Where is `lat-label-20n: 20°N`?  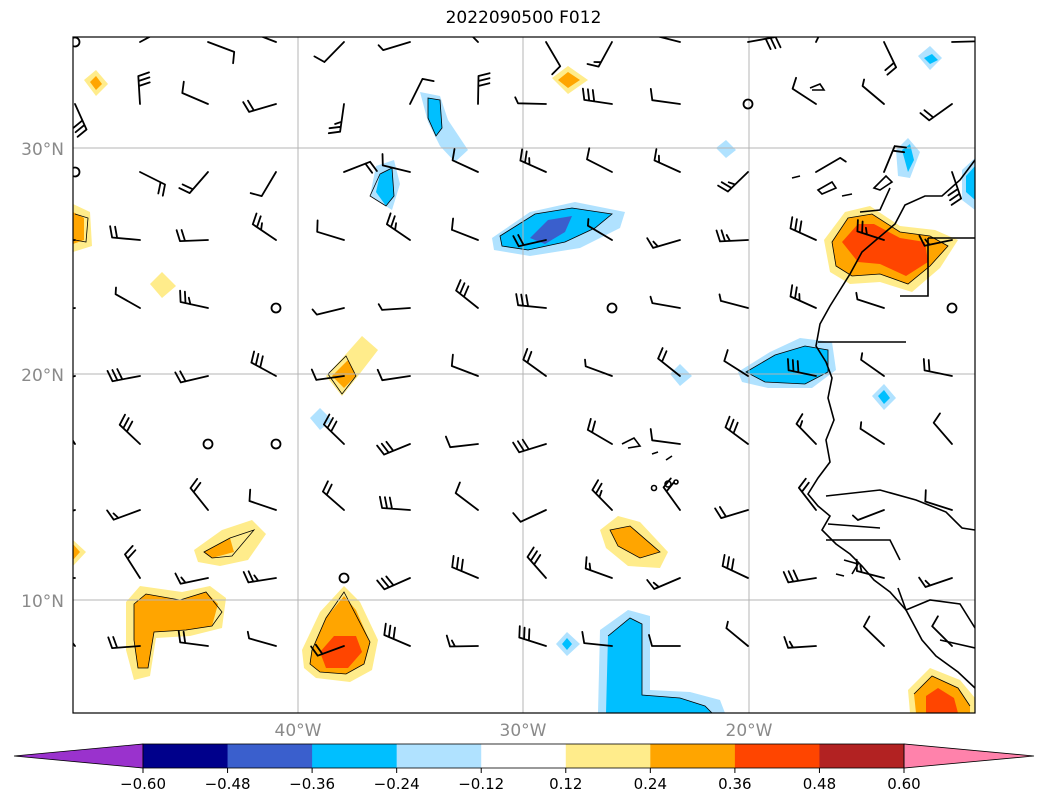 lat-label-20n: 20°N is located at coordinates (42, 376).